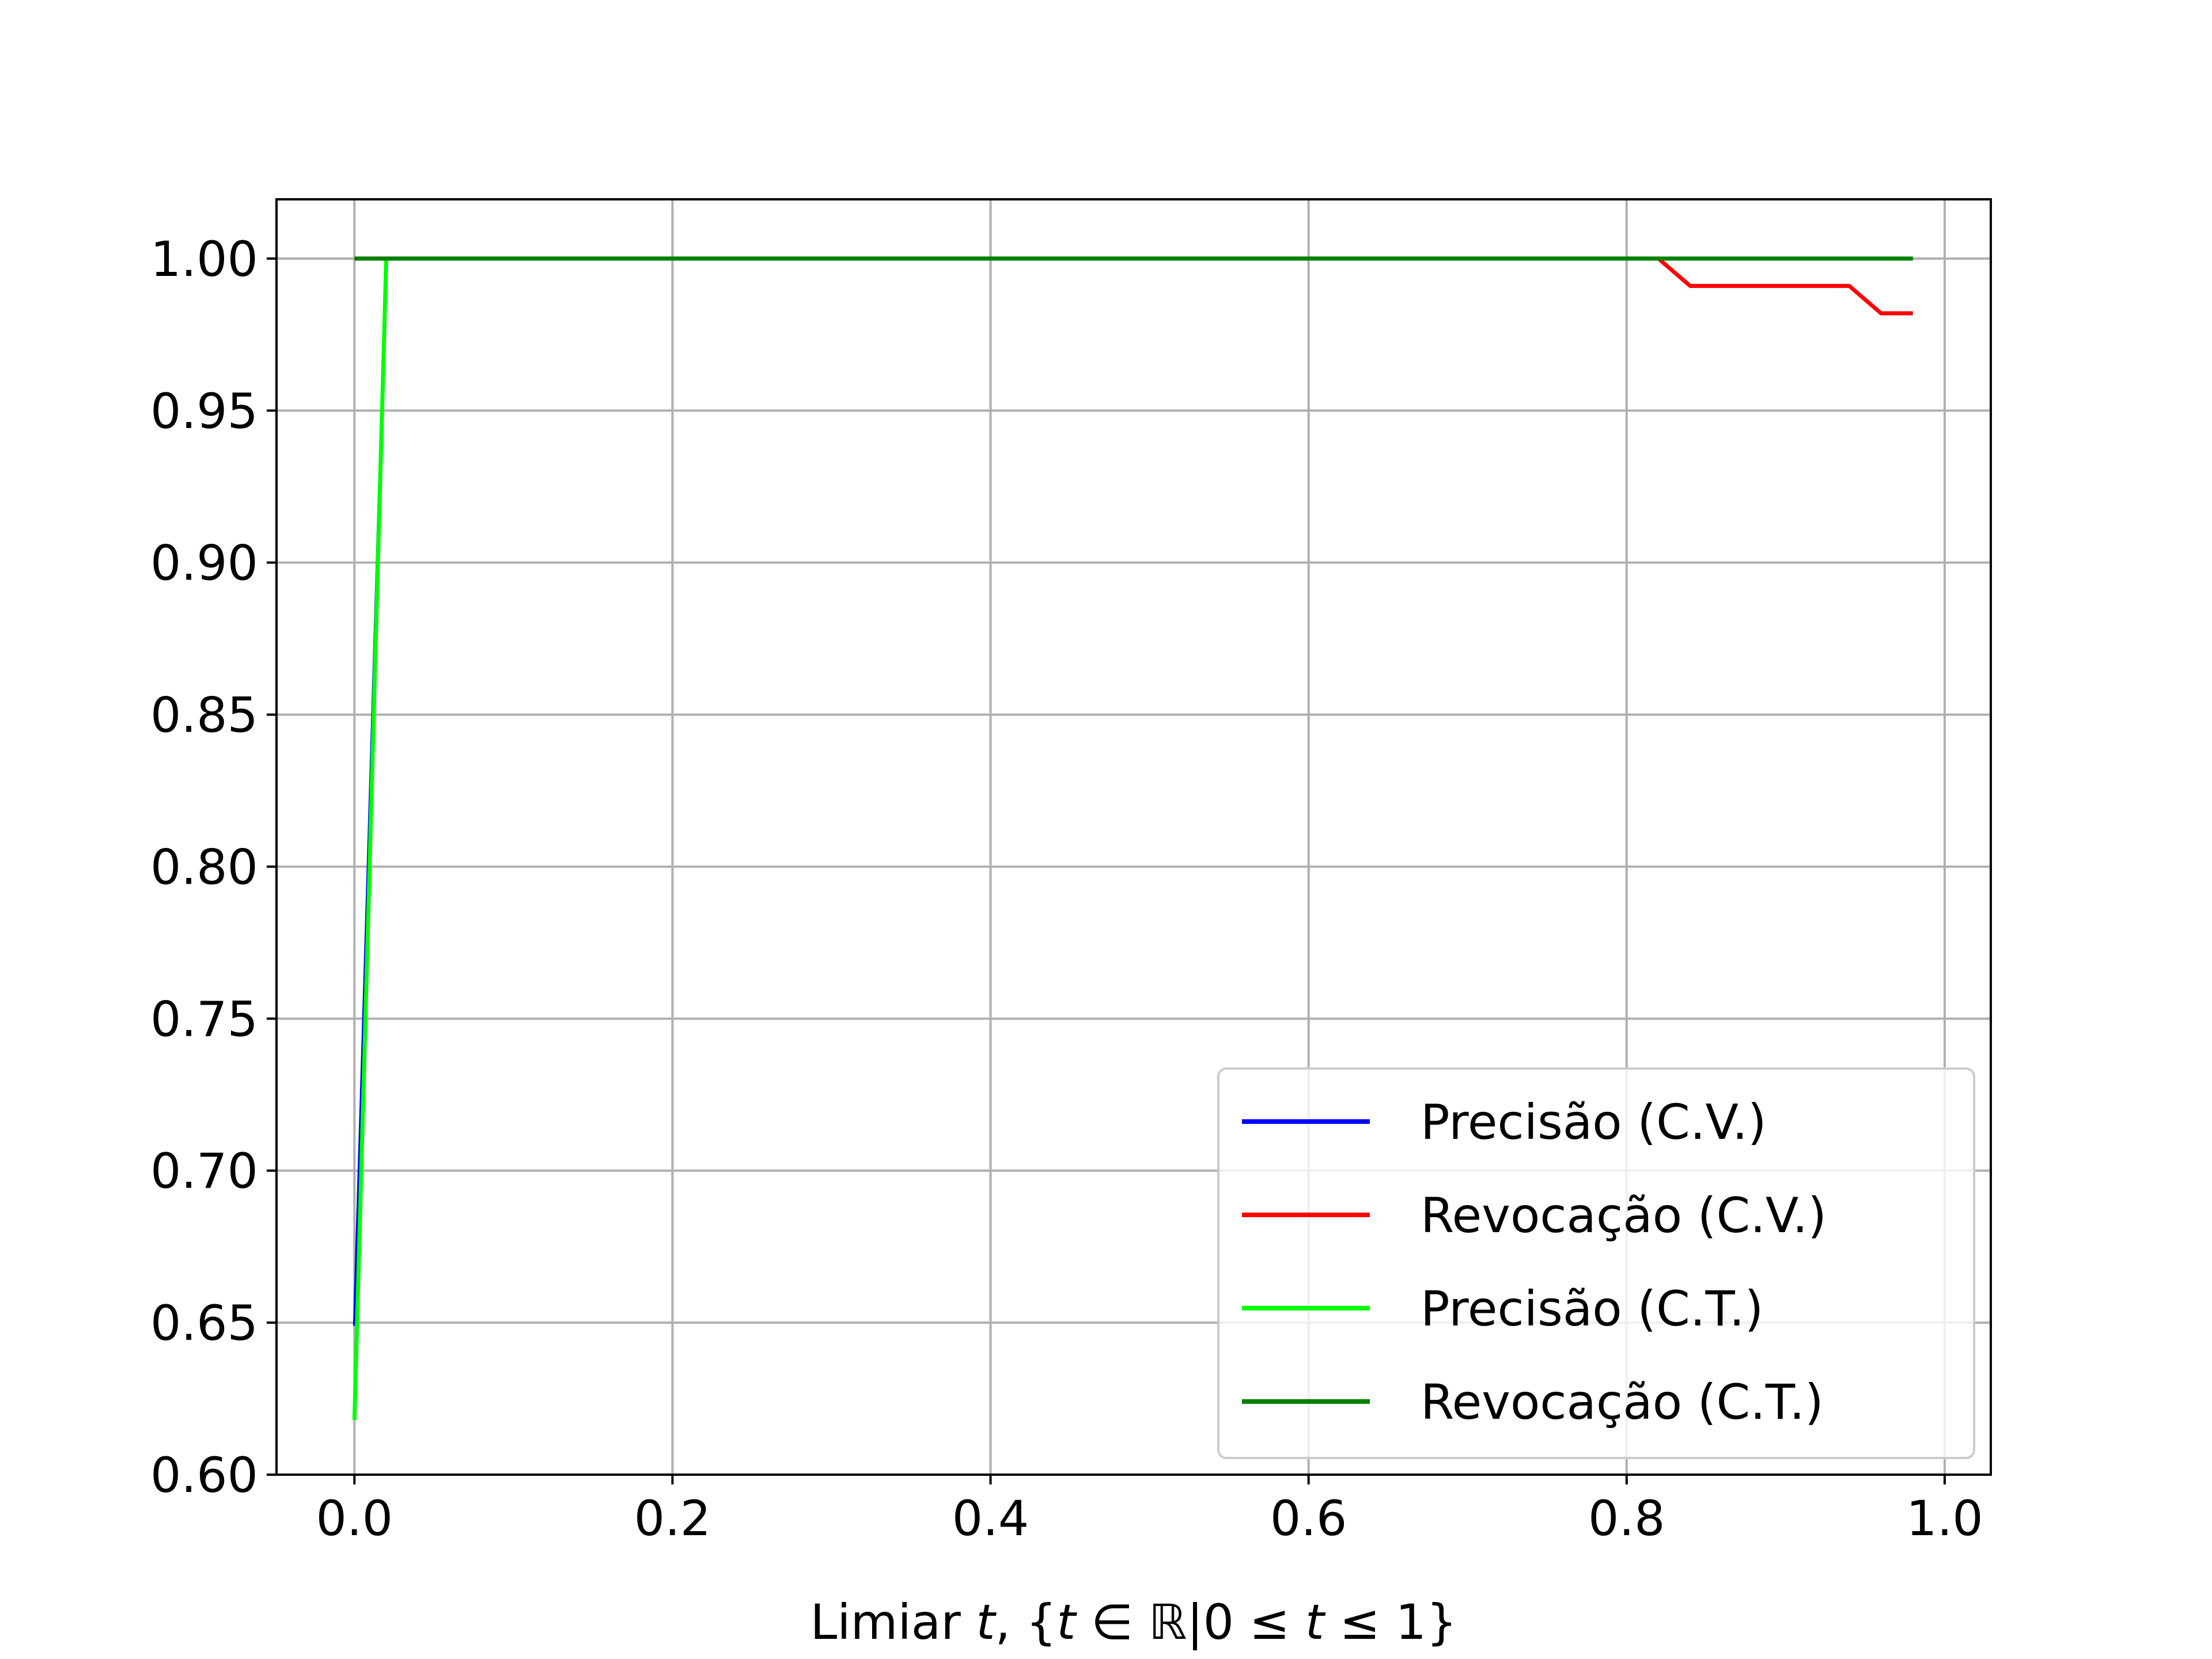  What do you see at coordinates (672, 1518) in the screenshot?
I see `x-tick-label: 0.2` at bounding box center [672, 1518].